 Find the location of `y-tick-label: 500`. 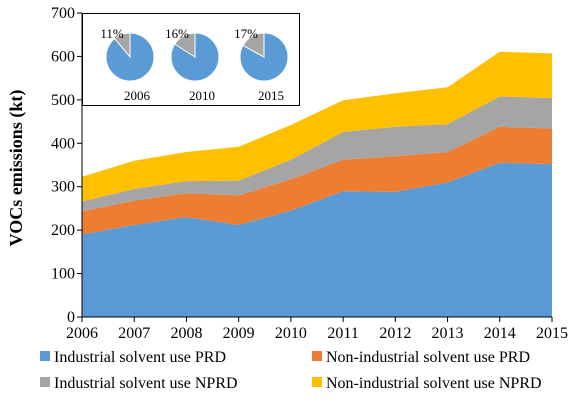

y-tick-label: 500 is located at coordinates (63, 100).